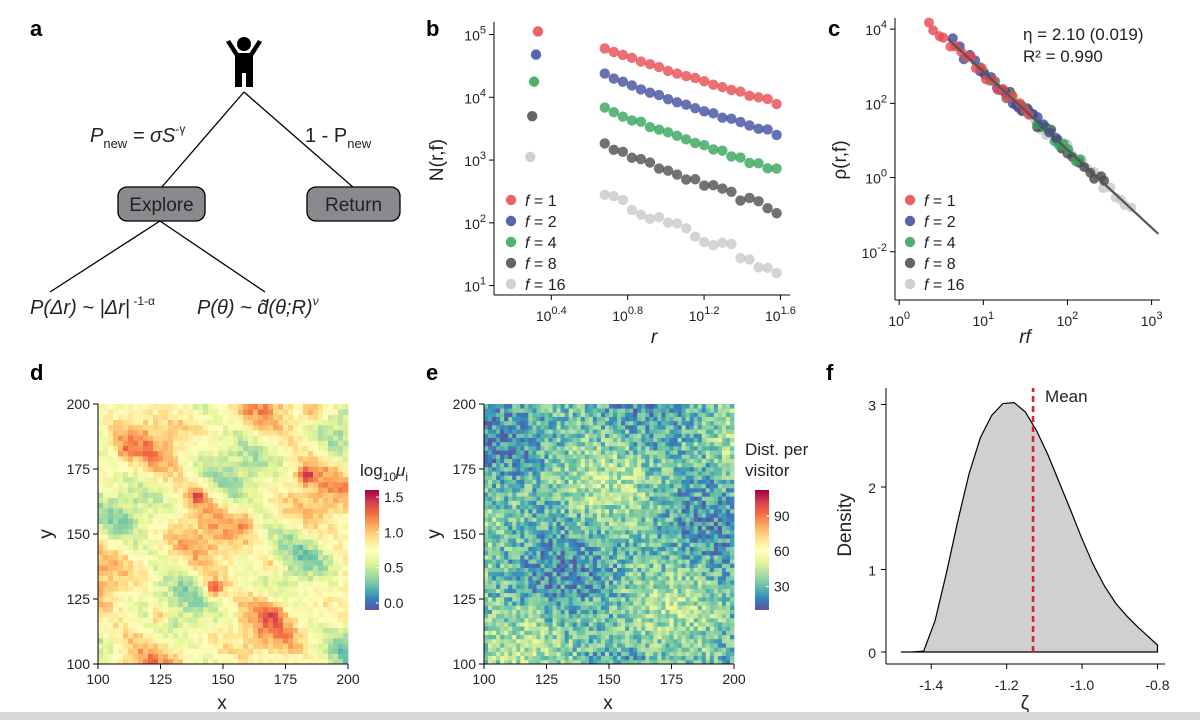 The image size is (1200, 720). I want to click on y-tick-label: 103, so click(475, 159).